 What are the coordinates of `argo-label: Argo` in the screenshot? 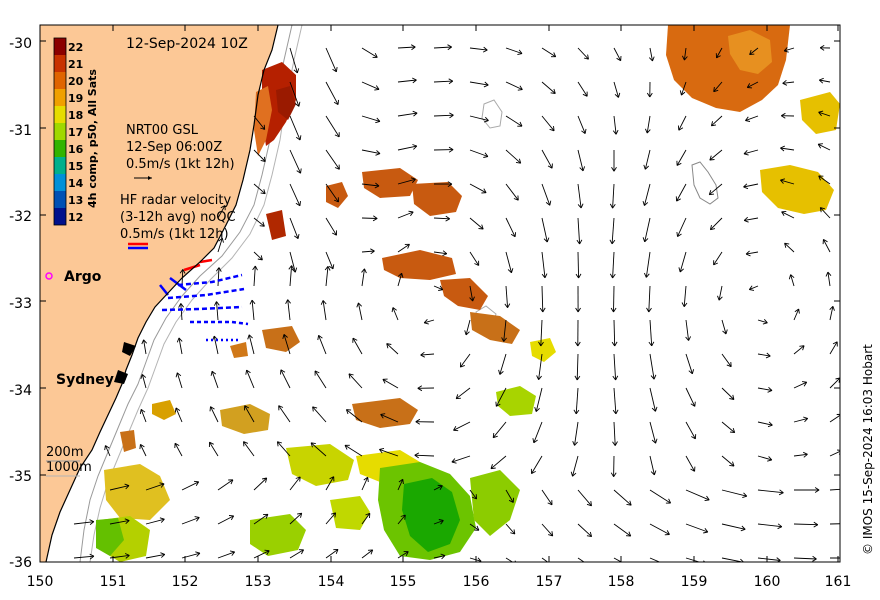 It's located at (83, 277).